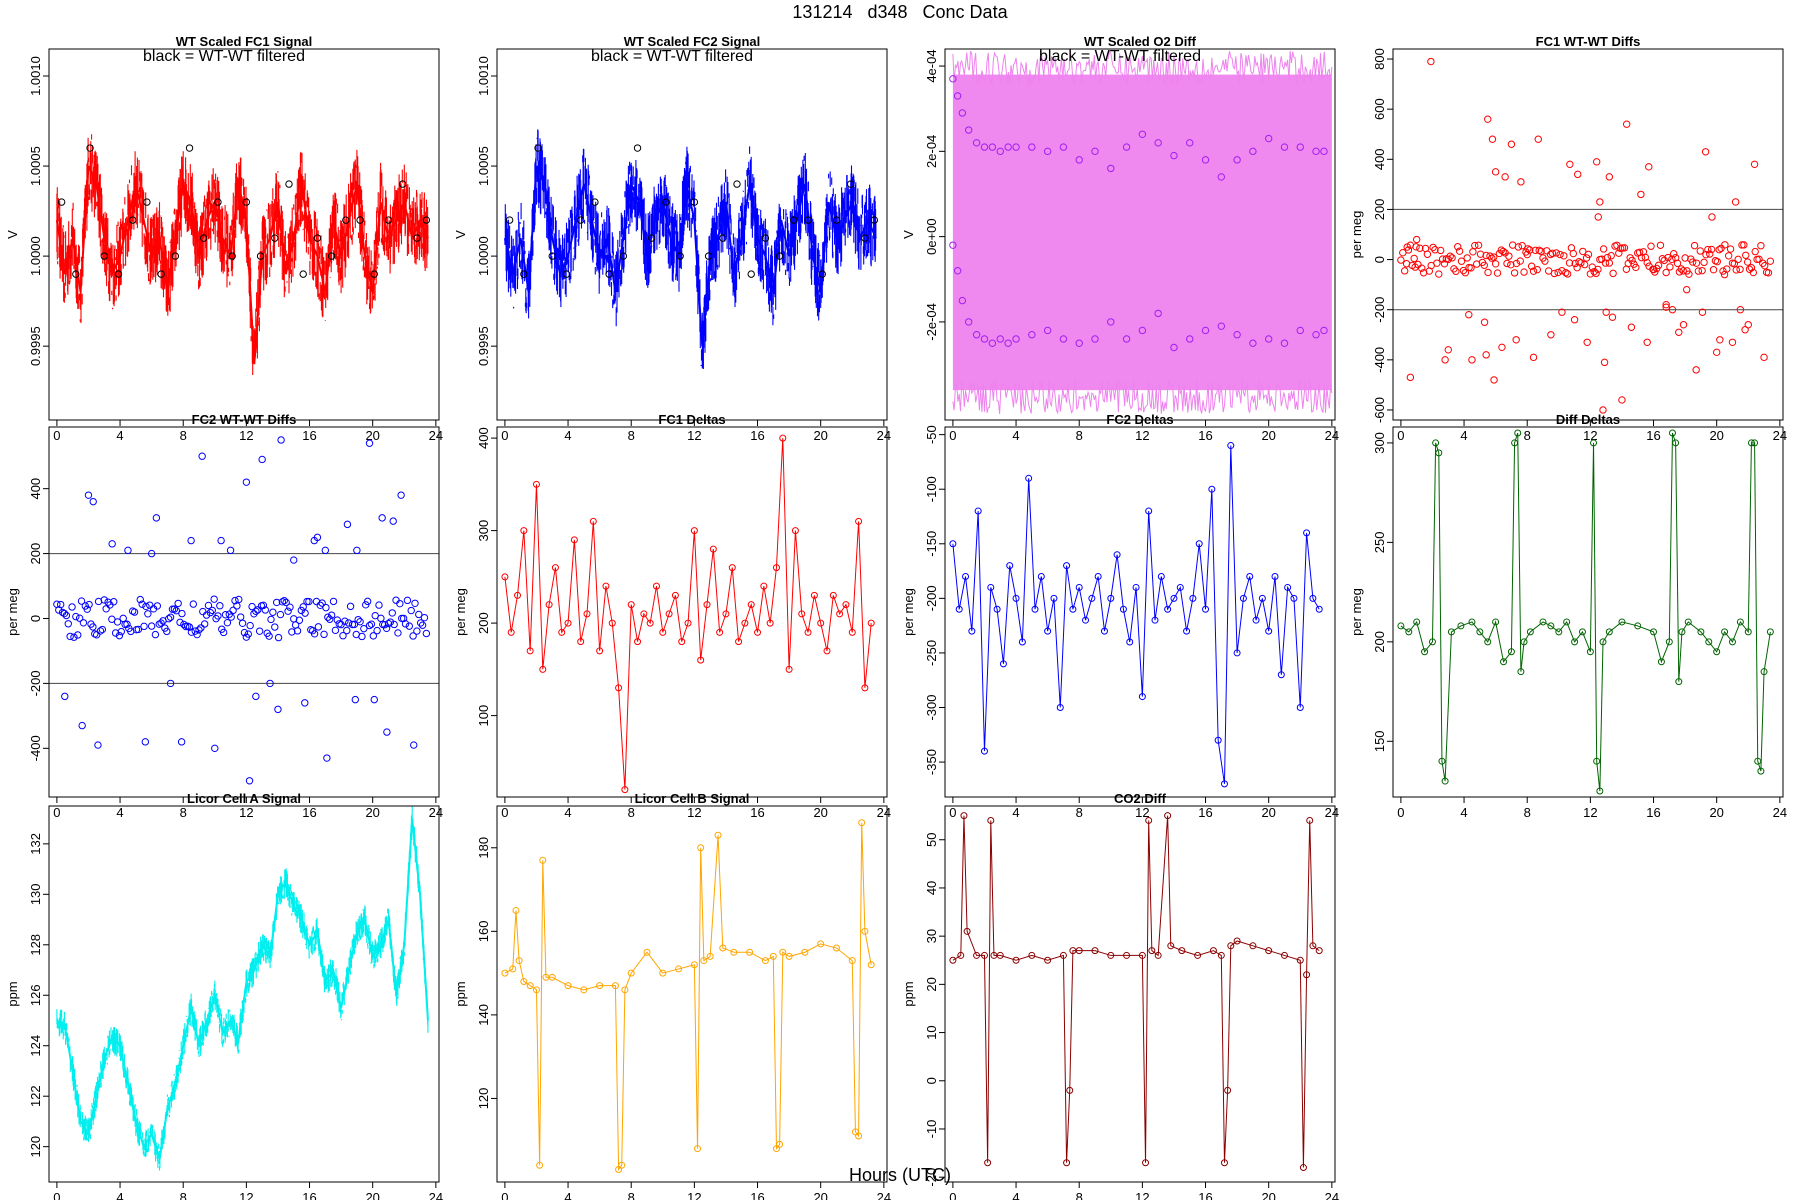 This screenshot has height=1200, width=1800. What do you see at coordinates (244, 41) in the screenshot?
I see `panel-title: WT Scaled FC1 Signal` at bounding box center [244, 41].